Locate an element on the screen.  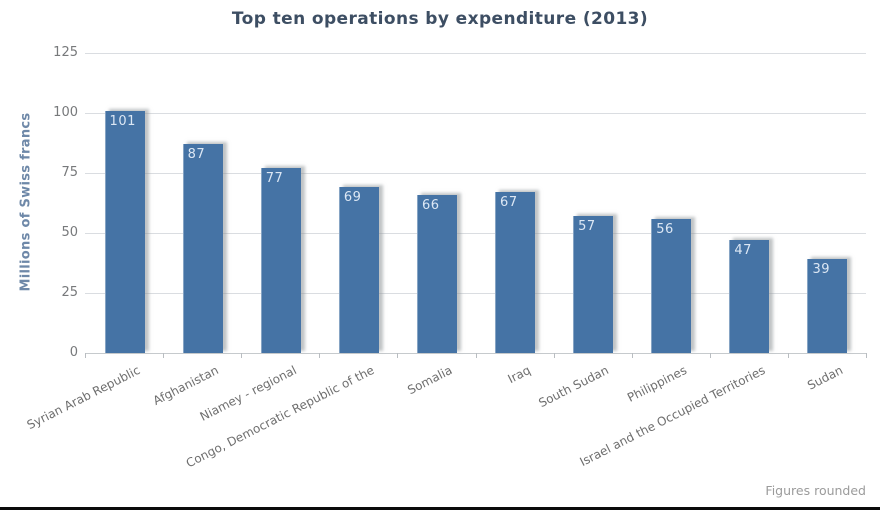
bar-value-label: 69 is located at coordinates (352, 198).